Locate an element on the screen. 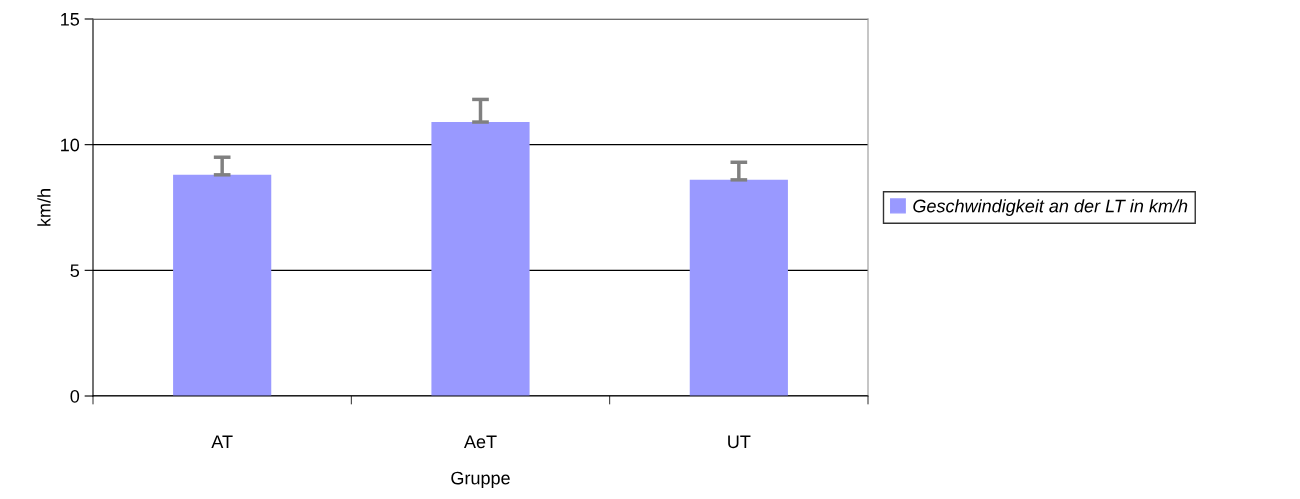 The height and width of the screenshot is (499, 1300). x-tick-label: UT is located at coordinates (739, 442).